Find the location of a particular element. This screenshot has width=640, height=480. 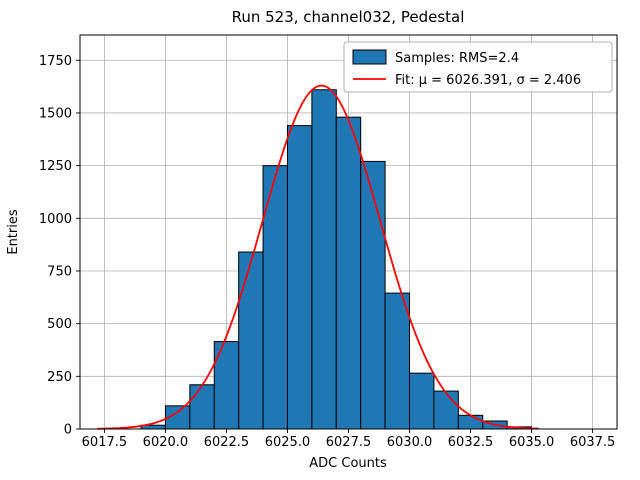

legend-samples-label: Samples: RMS=2.4 is located at coordinates (457, 58).